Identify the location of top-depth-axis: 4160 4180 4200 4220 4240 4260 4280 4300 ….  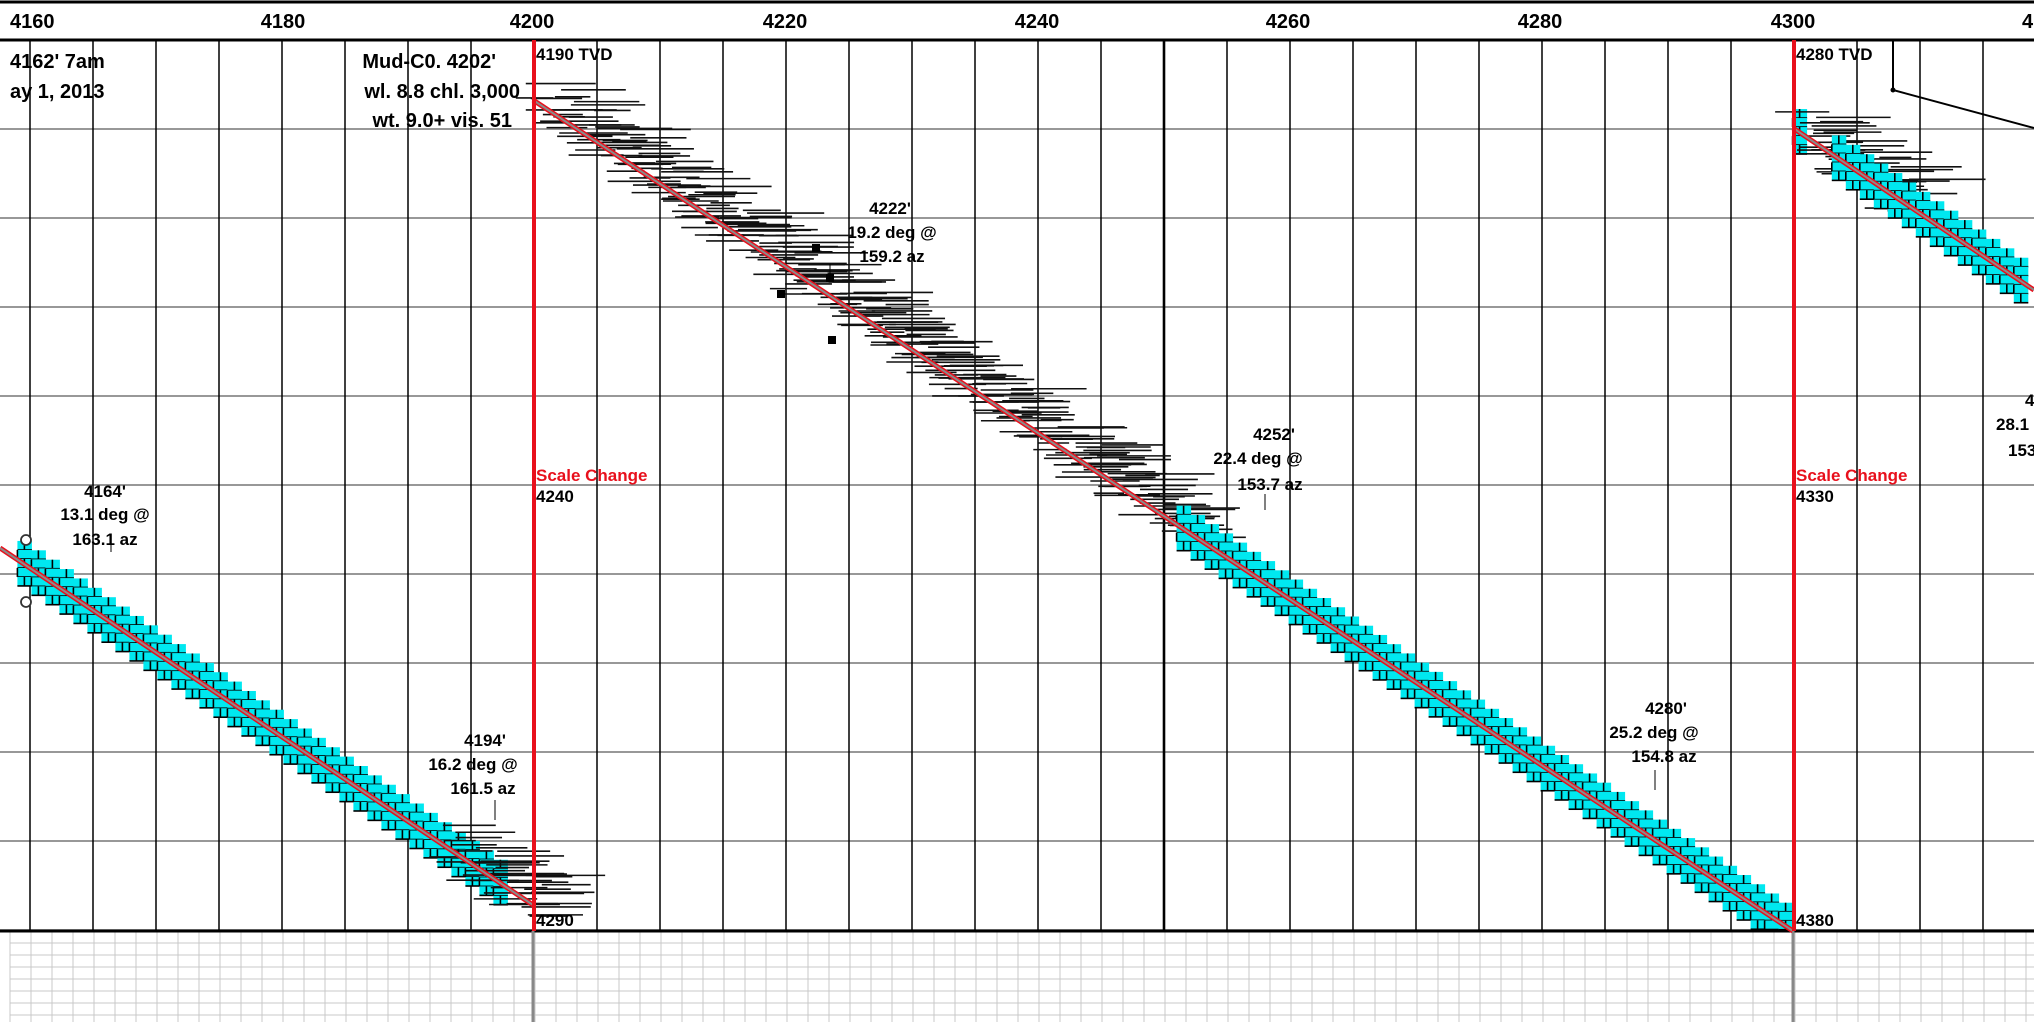
(1022, 22).